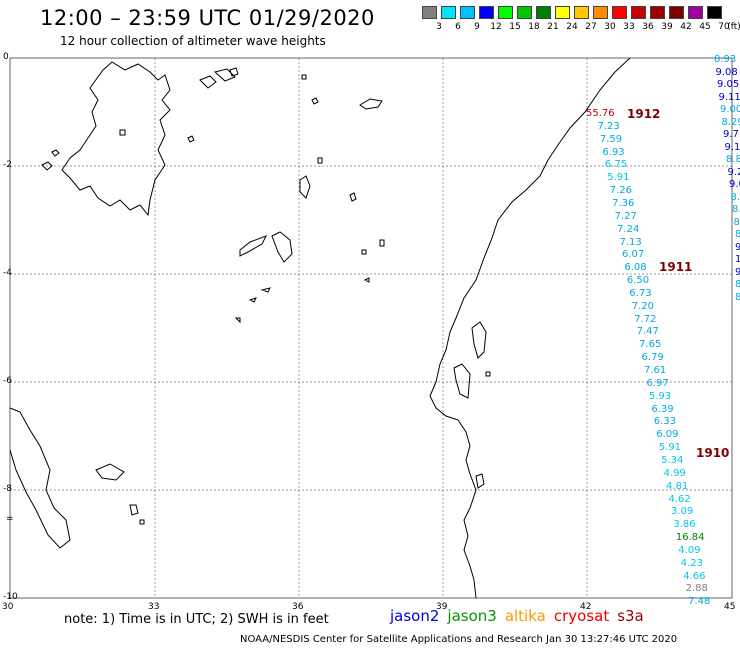 The height and width of the screenshot is (650, 740). I want to click on lake-tanganyika-outline, so click(40, 478).